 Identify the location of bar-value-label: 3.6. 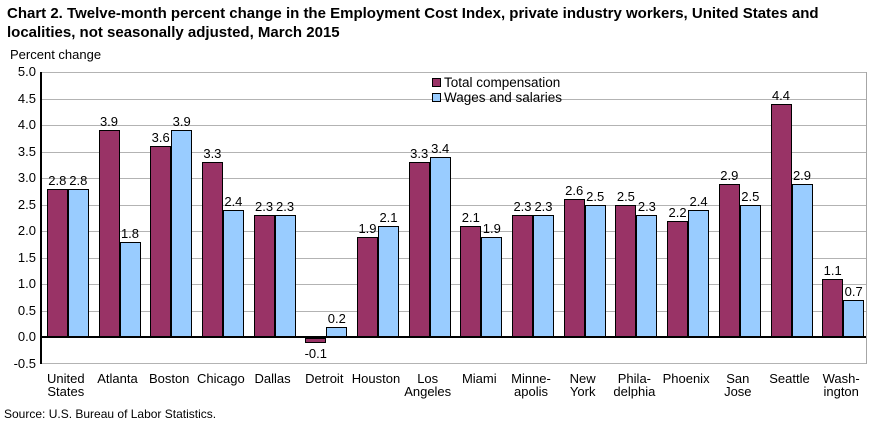
(160, 138).